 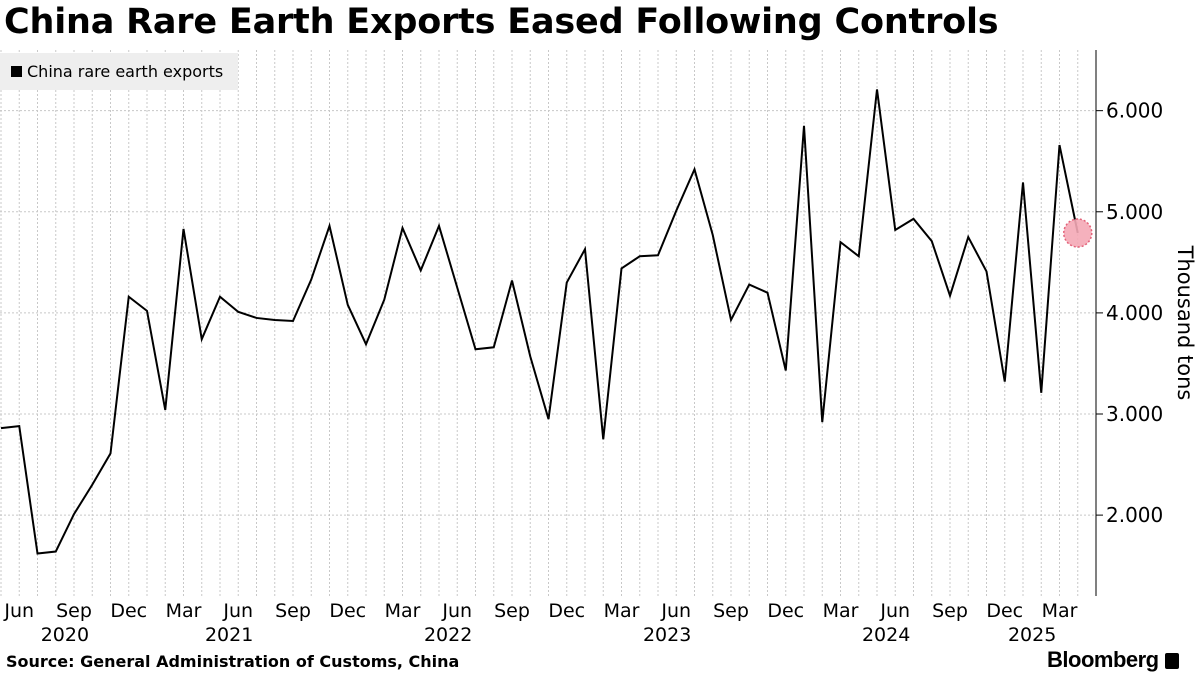 I want to click on y-tick-label: 5.000, so click(x=1134, y=212).